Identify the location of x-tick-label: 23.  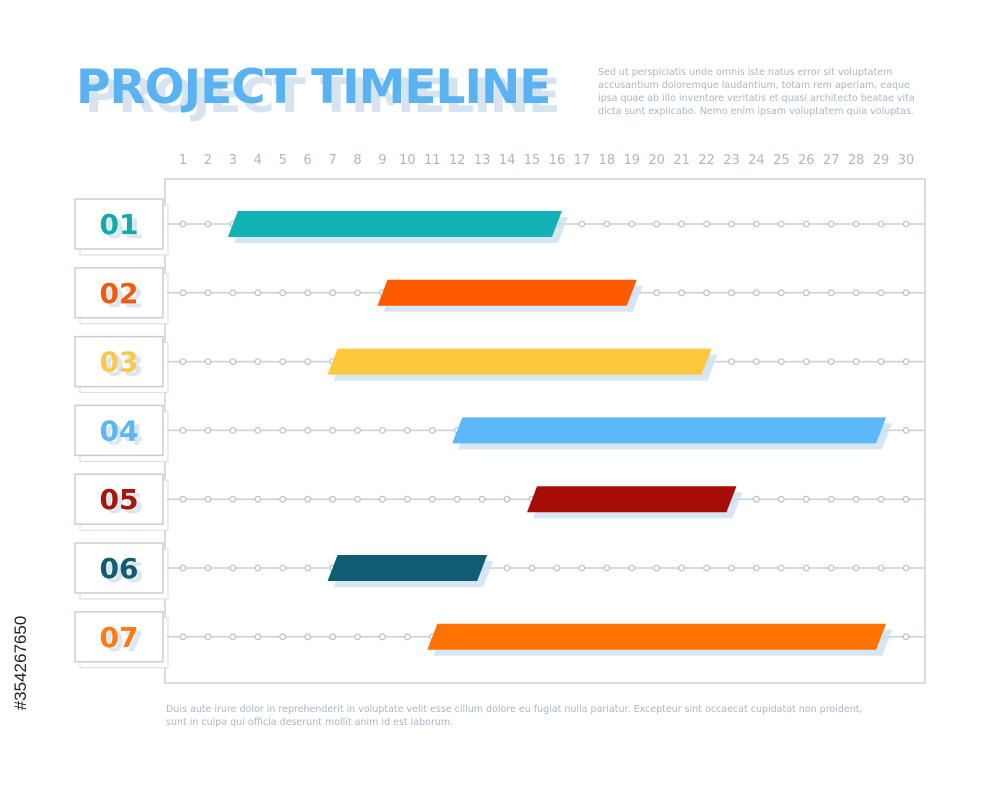
(731, 160).